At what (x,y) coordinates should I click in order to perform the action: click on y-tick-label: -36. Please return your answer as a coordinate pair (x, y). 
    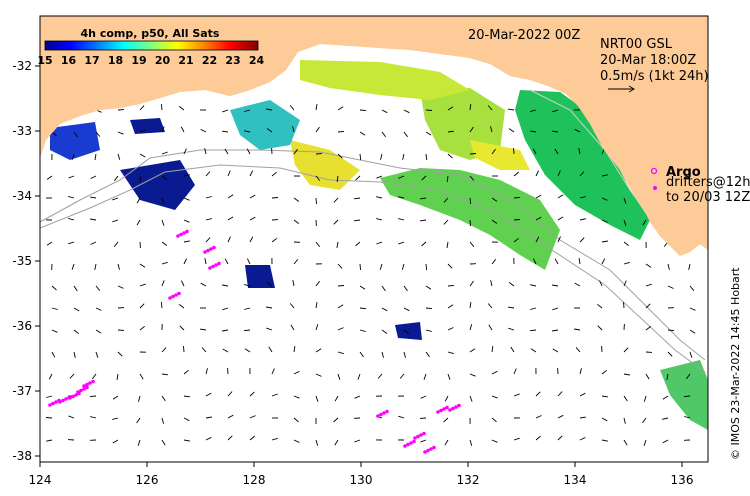
    Looking at the image, I should click on (22, 326).